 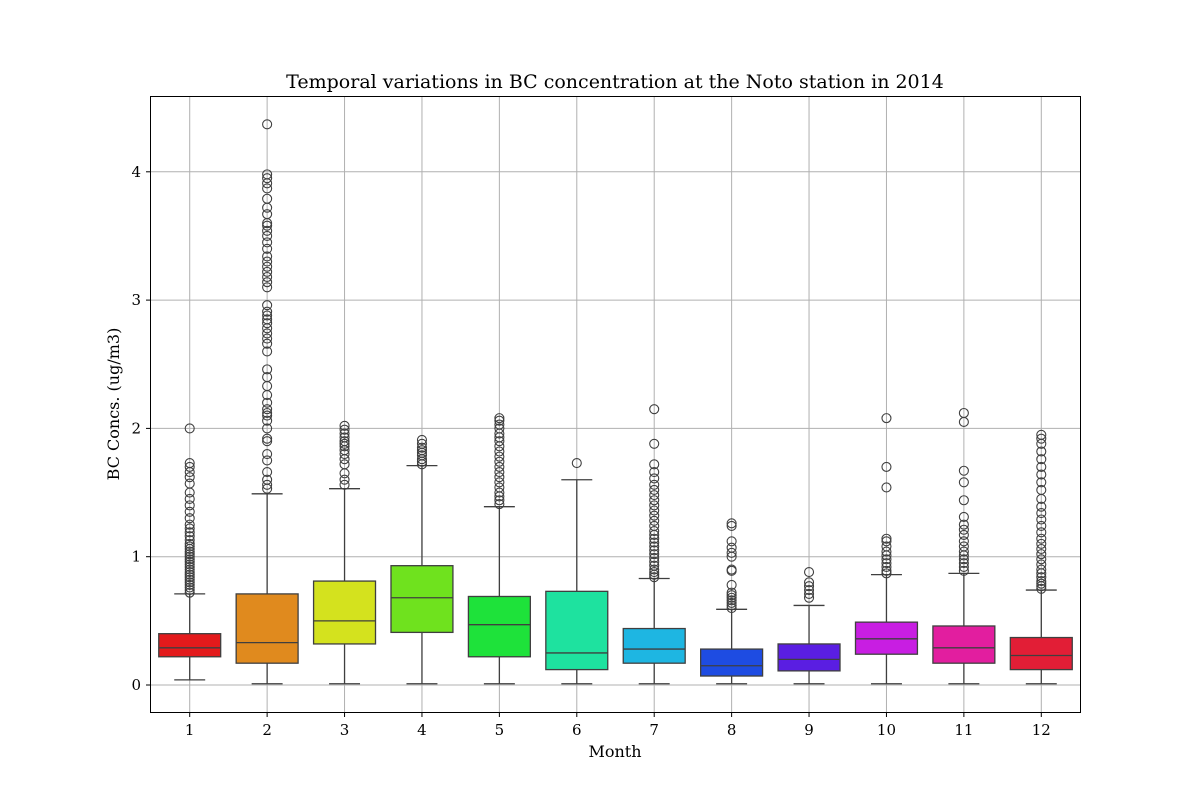 What do you see at coordinates (614, 751) in the screenshot?
I see `x-axis-label: Month` at bounding box center [614, 751].